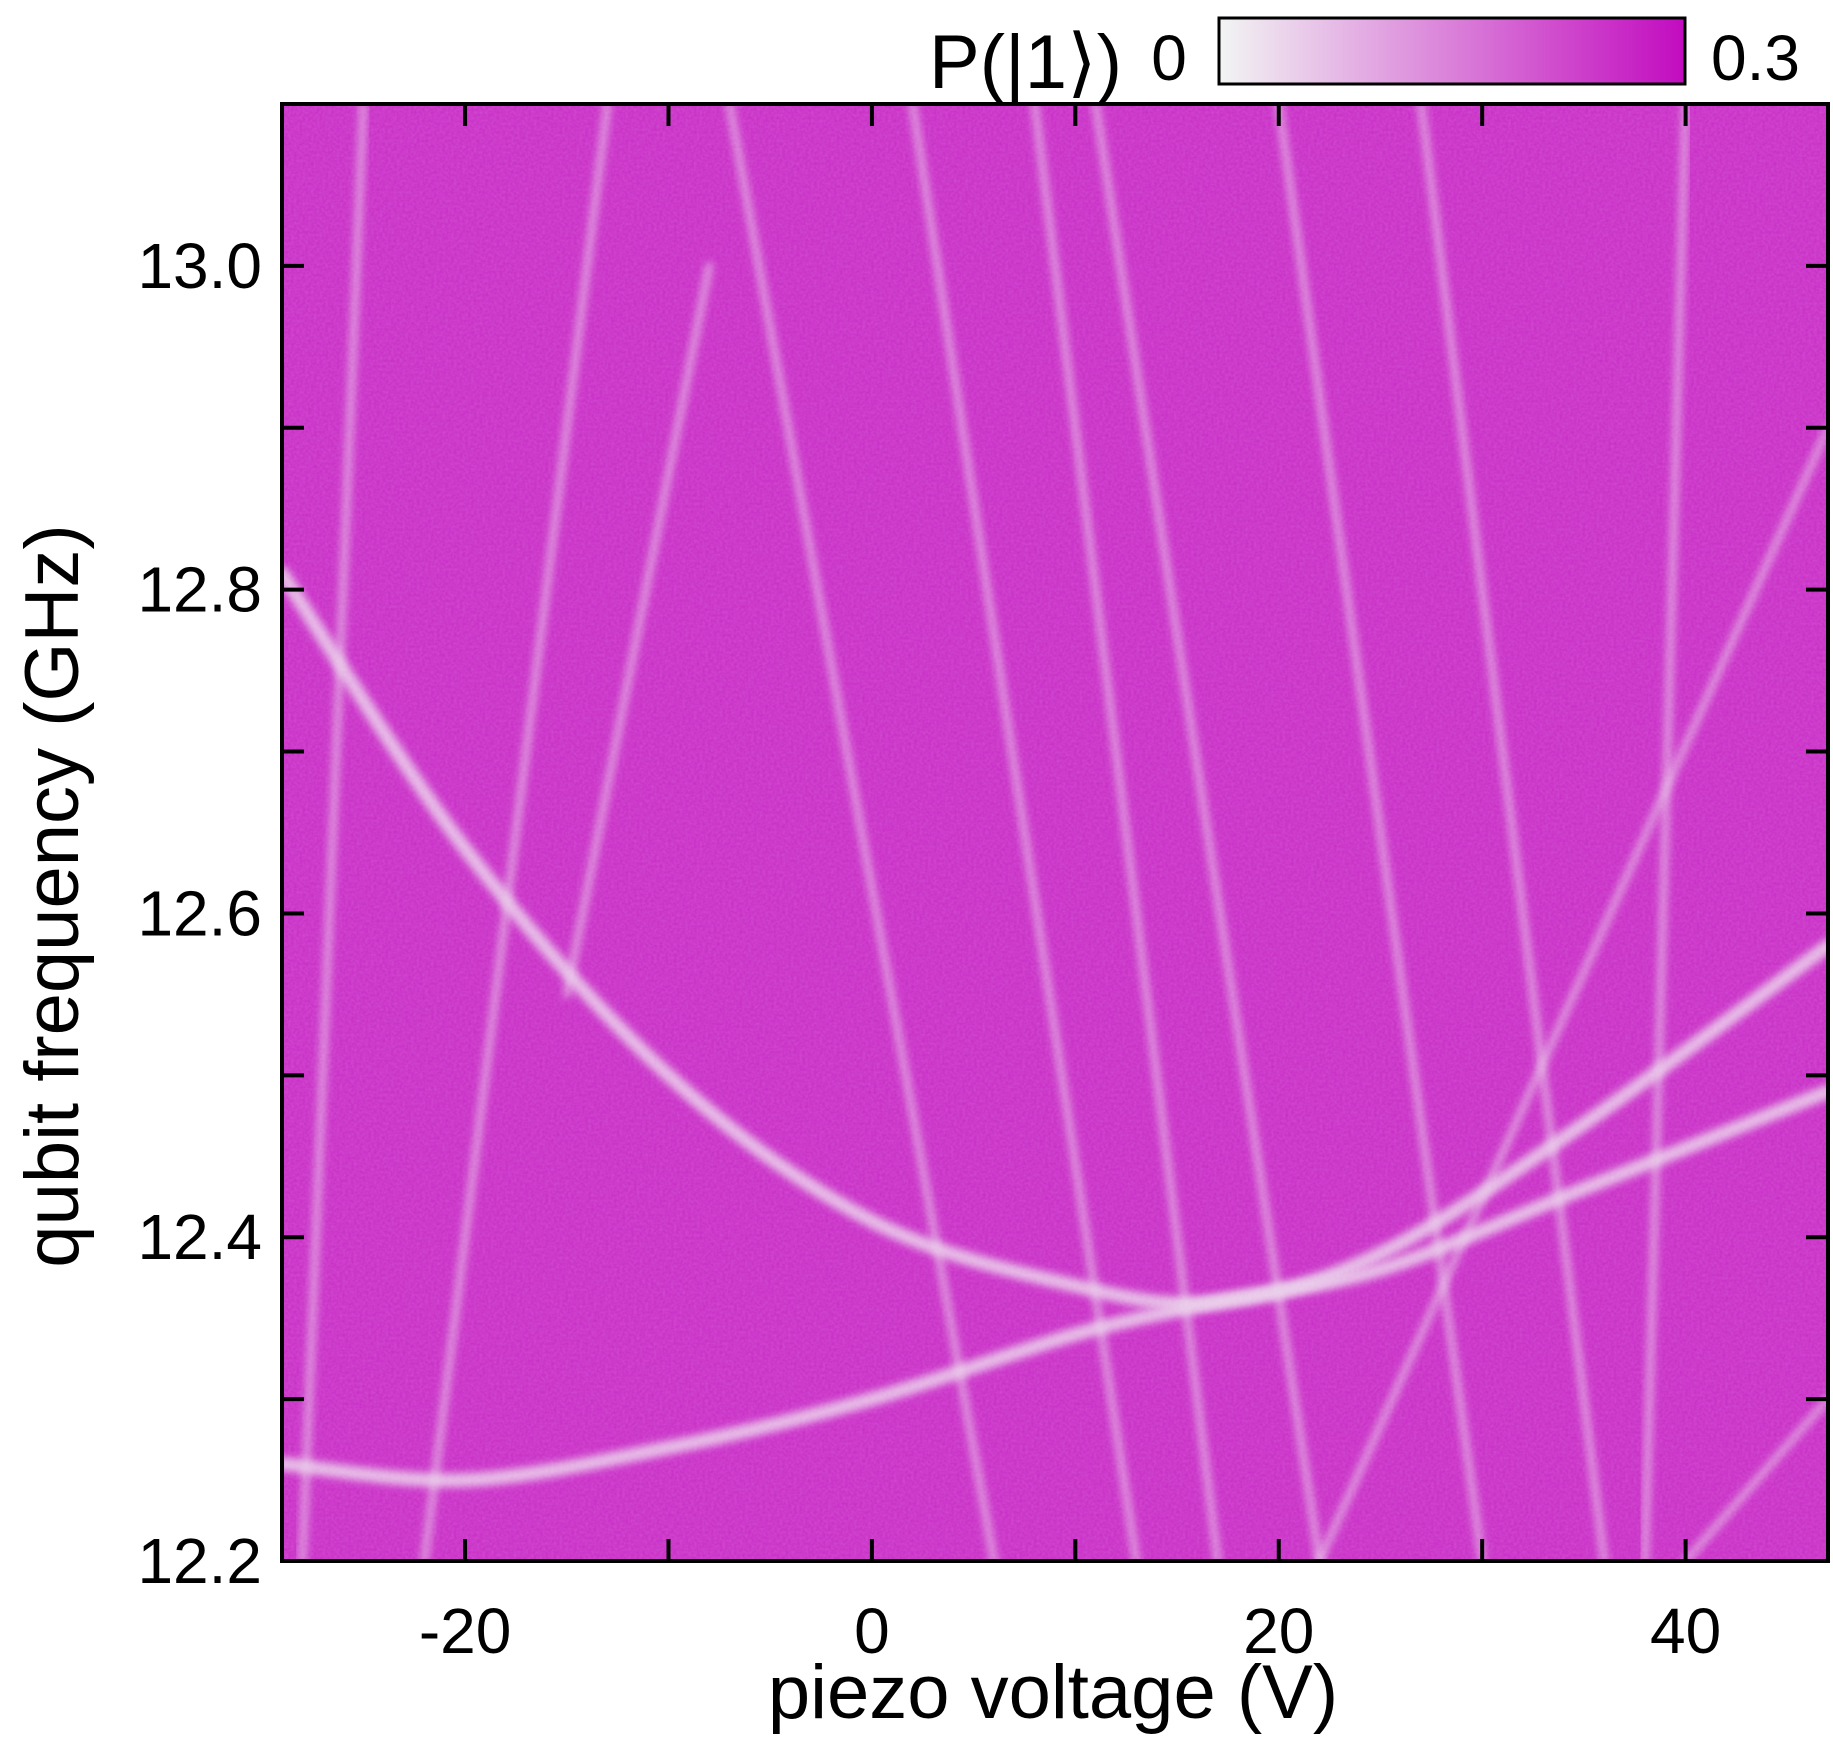  I want to click on colorbar: P(|1⟩) 0 0.3, so click(1364, 60).